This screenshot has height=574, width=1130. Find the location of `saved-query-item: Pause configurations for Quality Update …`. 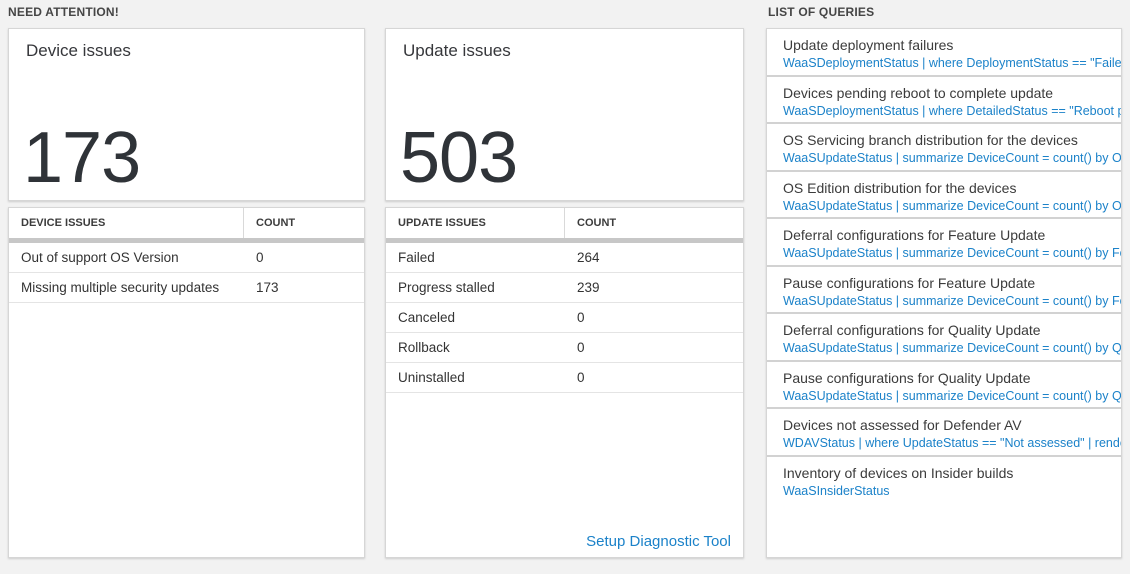

saved-query-item: Pause configurations for Quality Update … is located at coordinates (944, 385).